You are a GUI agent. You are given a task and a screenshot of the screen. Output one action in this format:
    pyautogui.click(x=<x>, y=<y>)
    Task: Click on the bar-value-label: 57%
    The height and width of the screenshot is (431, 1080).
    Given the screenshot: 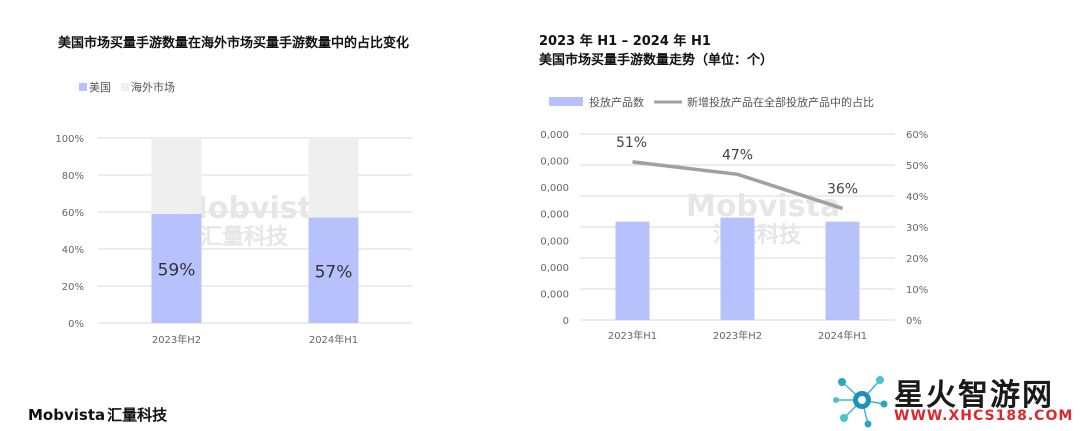 What is the action you would take?
    pyautogui.click(x=334, y=272)
    